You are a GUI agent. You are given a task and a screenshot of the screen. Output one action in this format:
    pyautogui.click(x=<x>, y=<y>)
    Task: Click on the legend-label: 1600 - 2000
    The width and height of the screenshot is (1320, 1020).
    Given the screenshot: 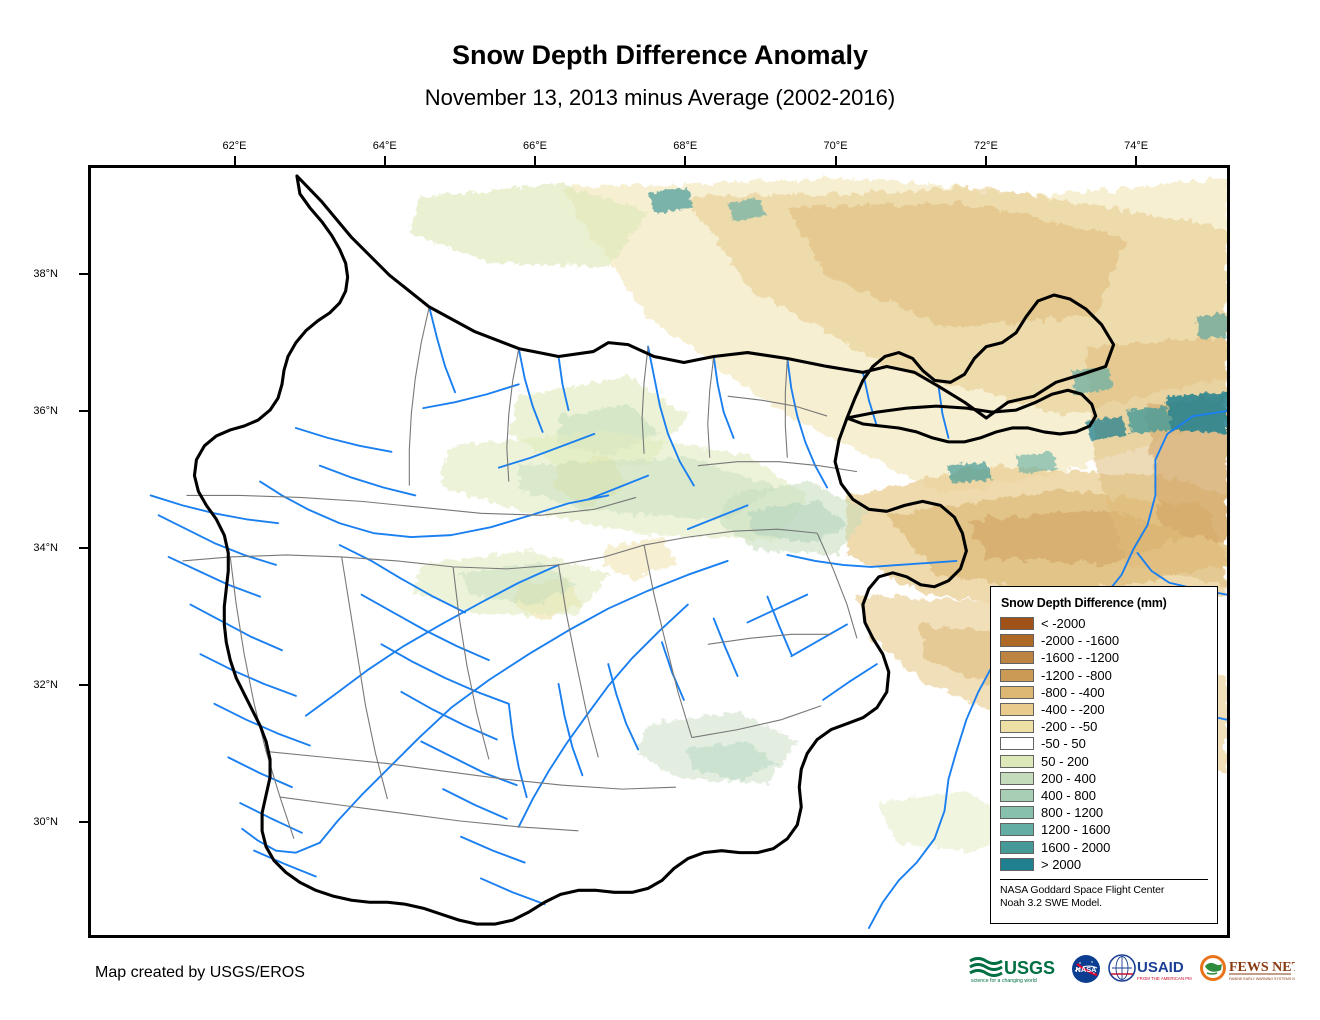 What is the action you would take?
    pyautogui.click(x=1076, y=847)
    